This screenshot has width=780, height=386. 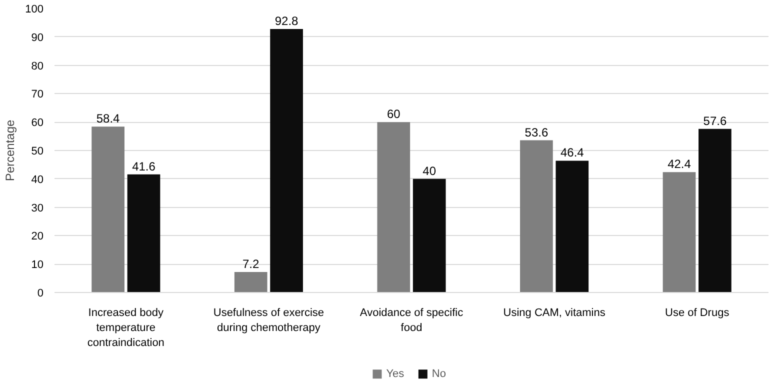 What do you see at coordinates (268, 320) in the screenshot?
I see `x-tick-label: Usefulness of exercise during chemotherapy` at bounding box center [268, 320].